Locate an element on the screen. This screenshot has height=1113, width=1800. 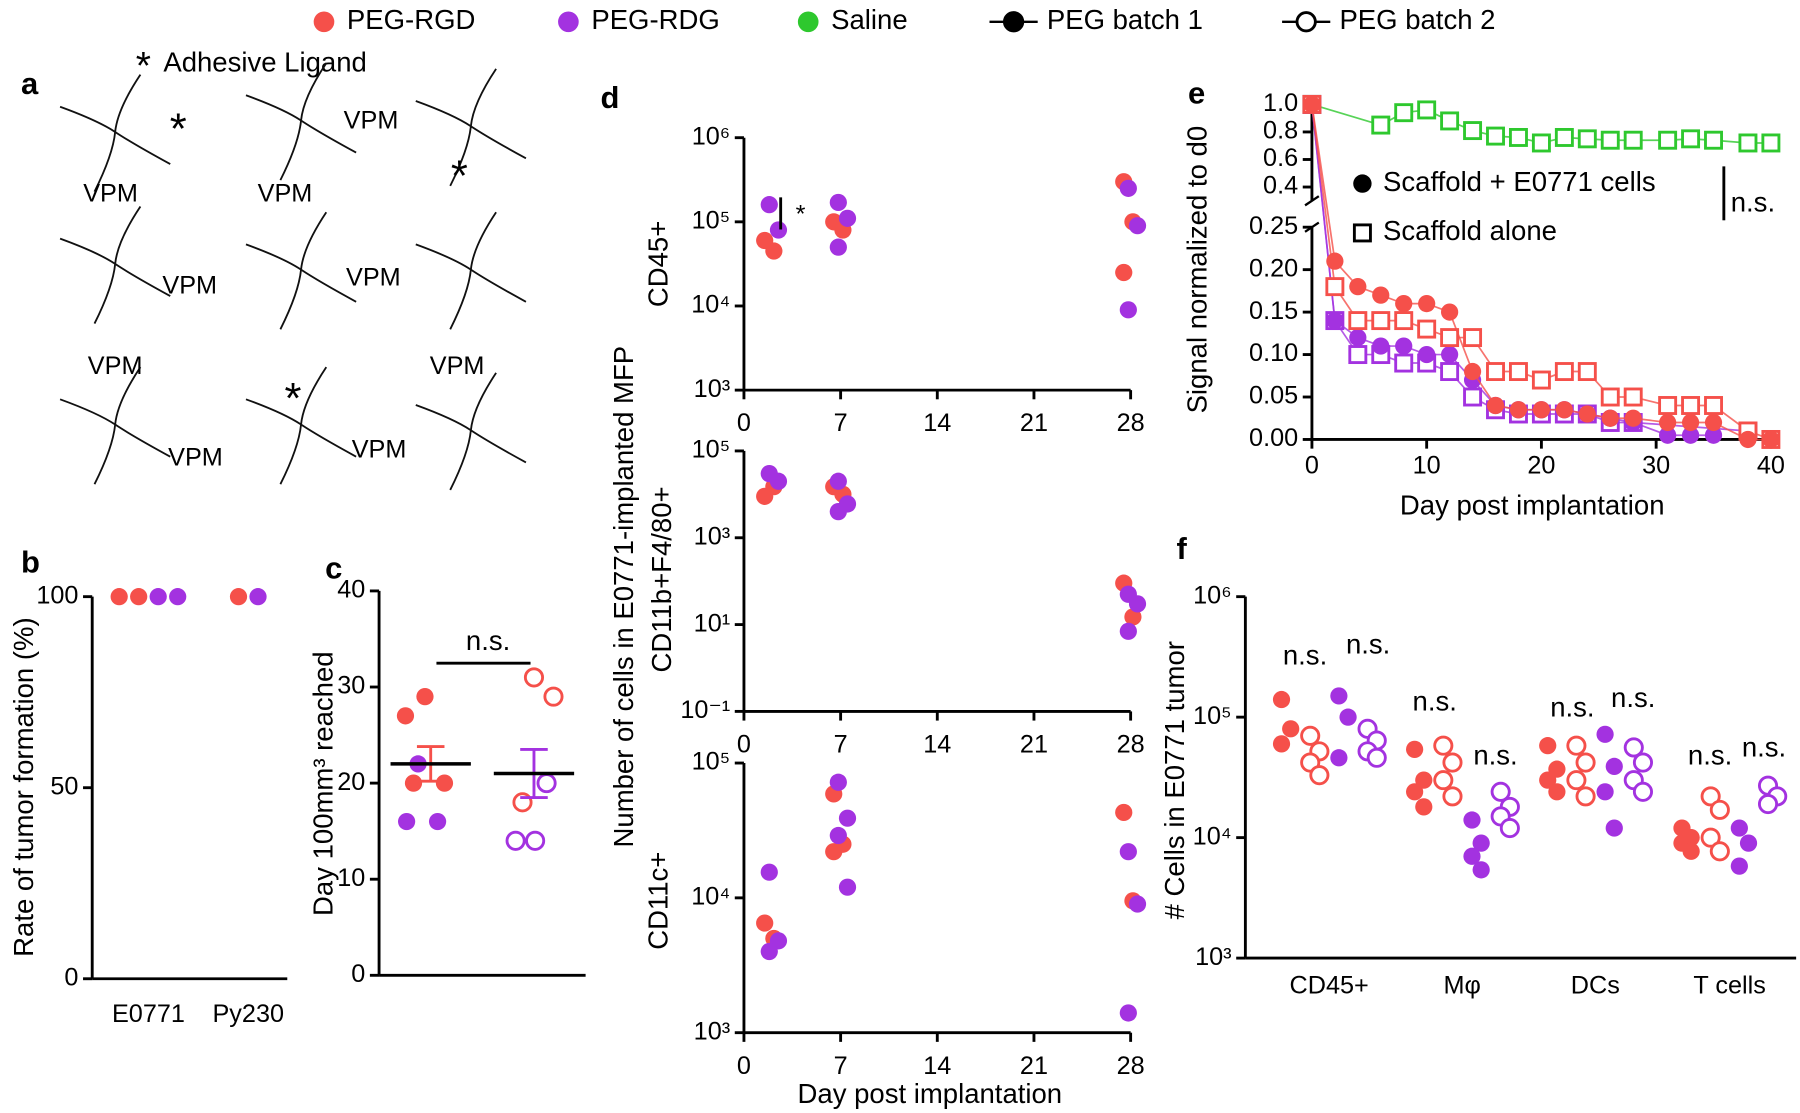
y-axis-label: CD11b+F4/80+ is located at coordinates (661, 579).